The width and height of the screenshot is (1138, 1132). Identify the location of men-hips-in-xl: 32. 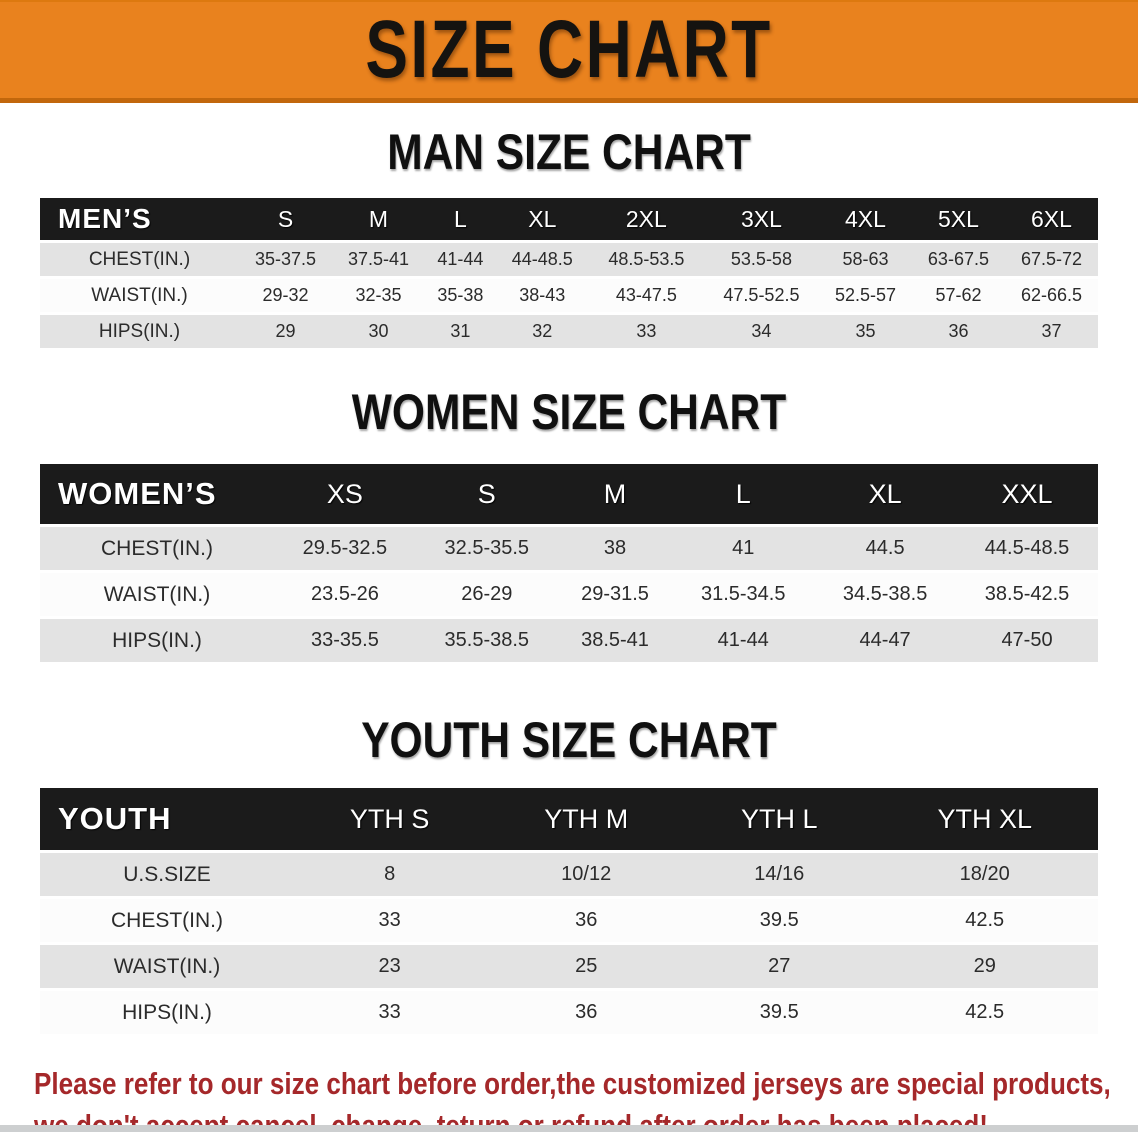
(542, 331).